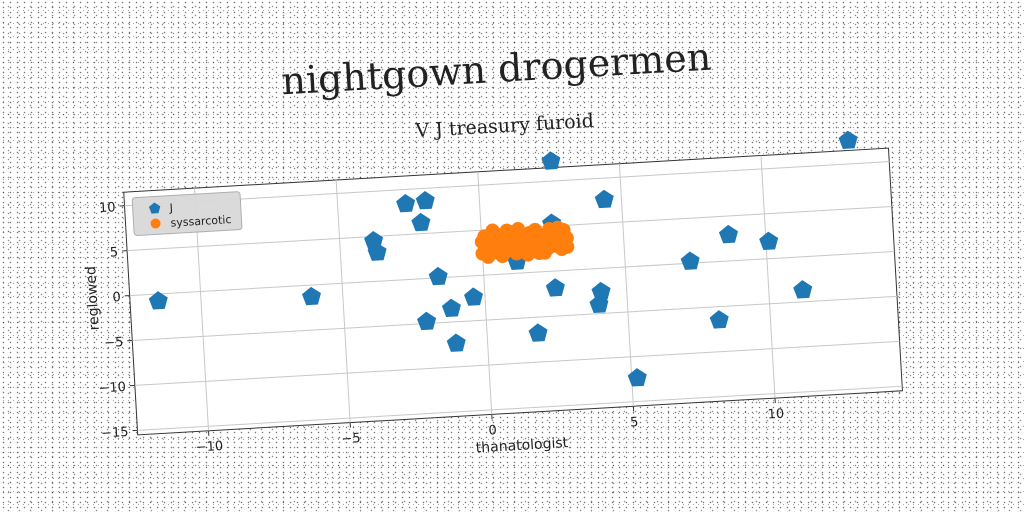  I want to click on legend-marker-syssarcotic, so click(155, 223).